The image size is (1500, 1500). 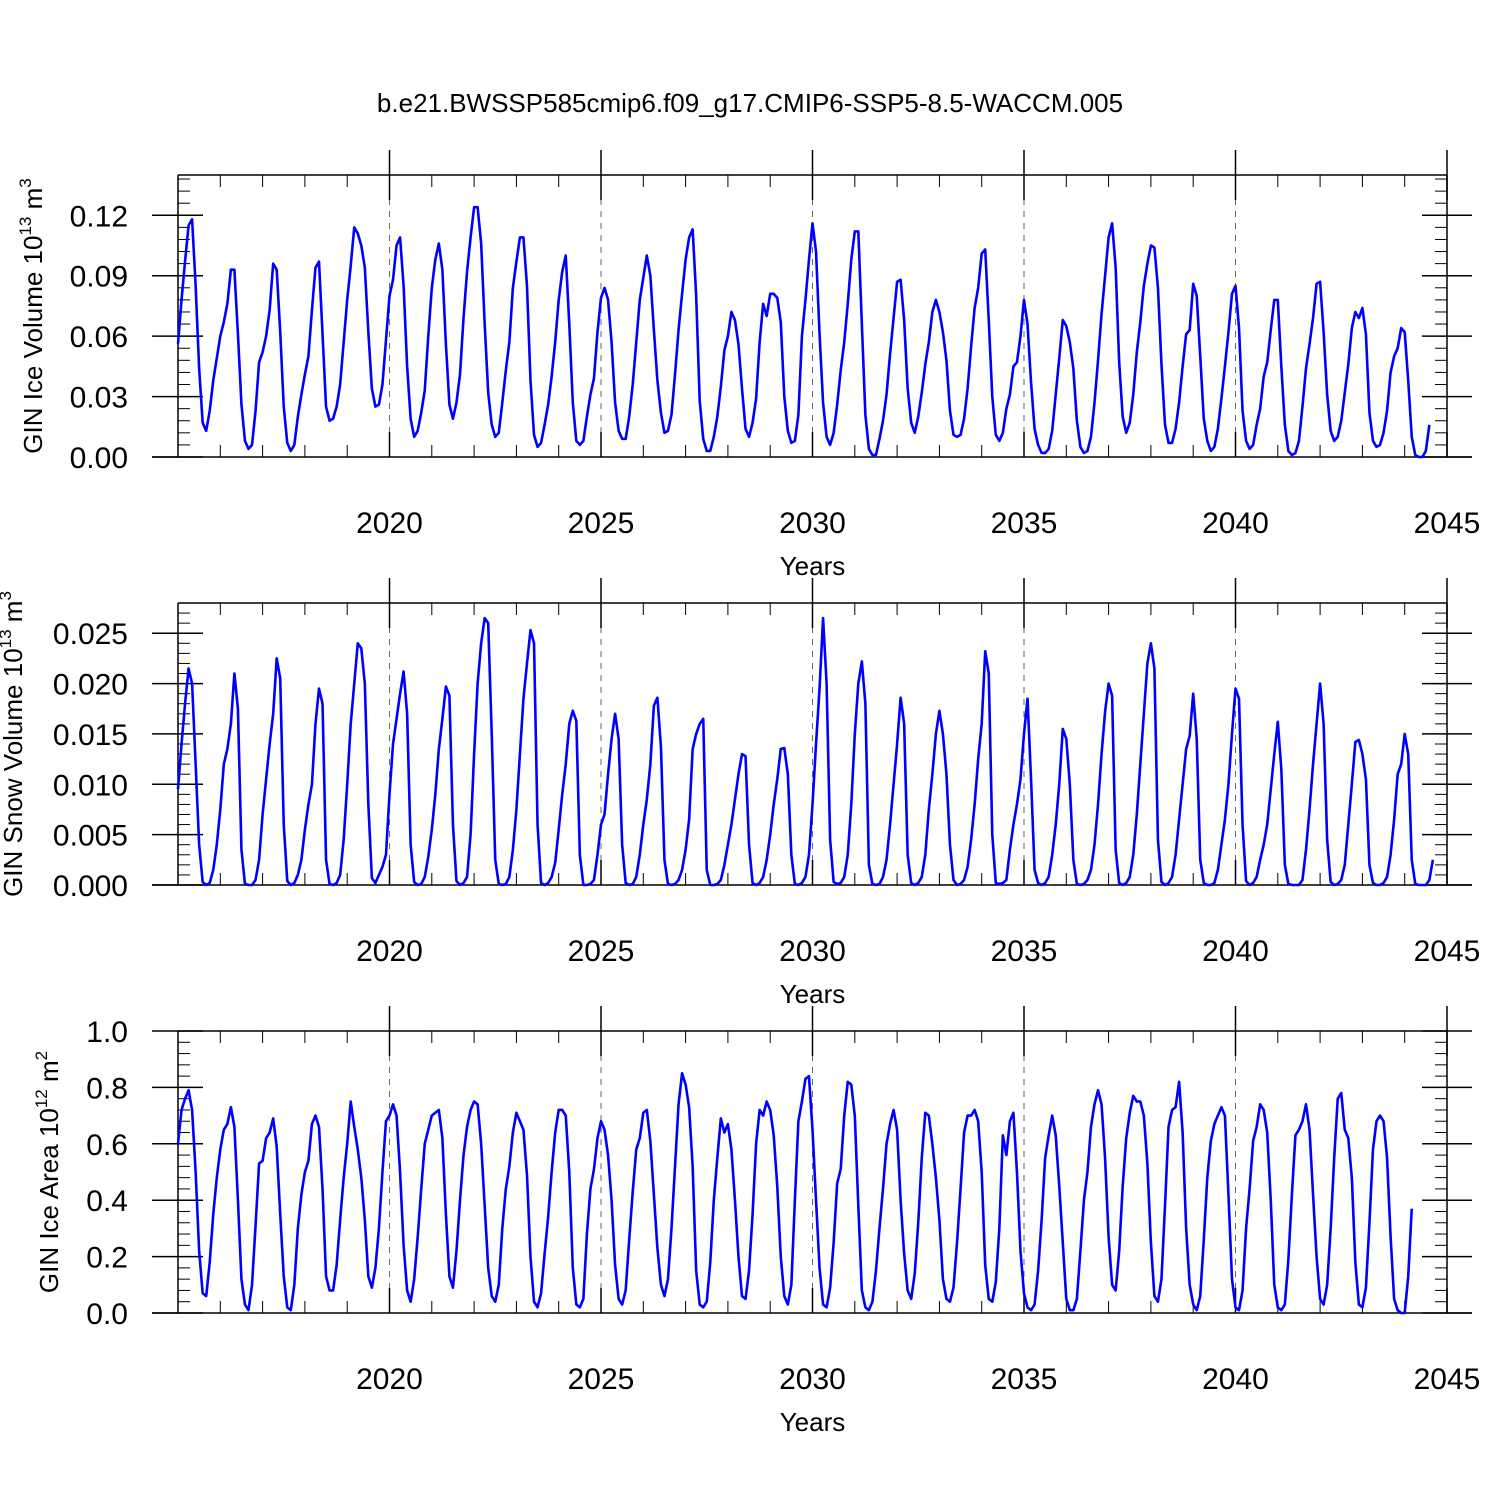 I want to click on y-tick-label: 0.06, so click(x=99, y=337).